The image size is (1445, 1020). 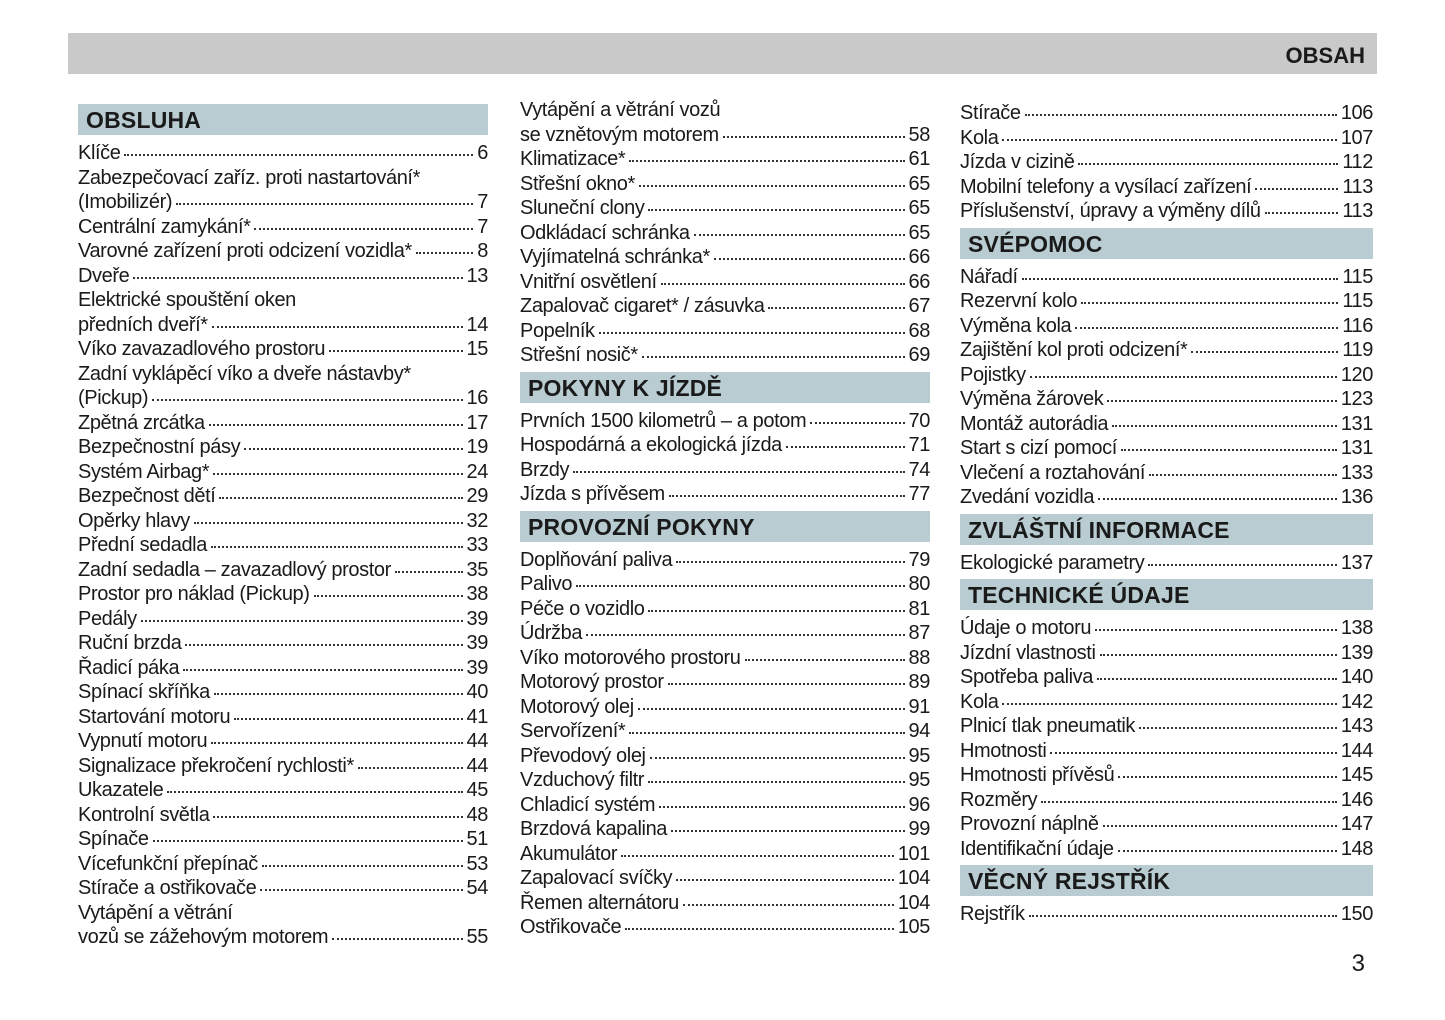 What do you see at coordinates (1166, 563) in the screenshot?
I see `toc-entry: Ekologické parametry 137` at bounding box center [1166, 563].